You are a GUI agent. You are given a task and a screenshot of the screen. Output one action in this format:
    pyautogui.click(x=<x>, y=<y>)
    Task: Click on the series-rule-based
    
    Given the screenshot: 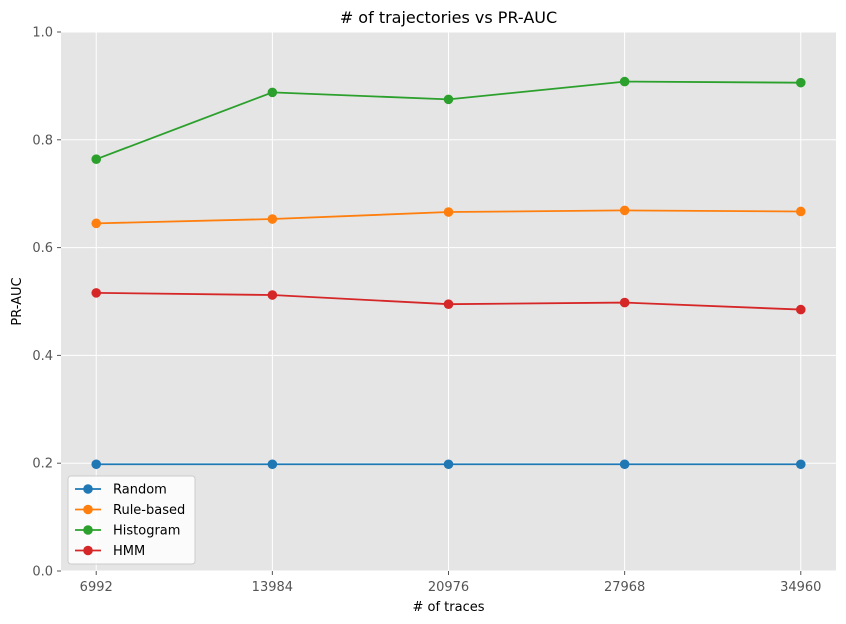 What is the action you would take?
    pyautogui.click(x=448, y=217)
    